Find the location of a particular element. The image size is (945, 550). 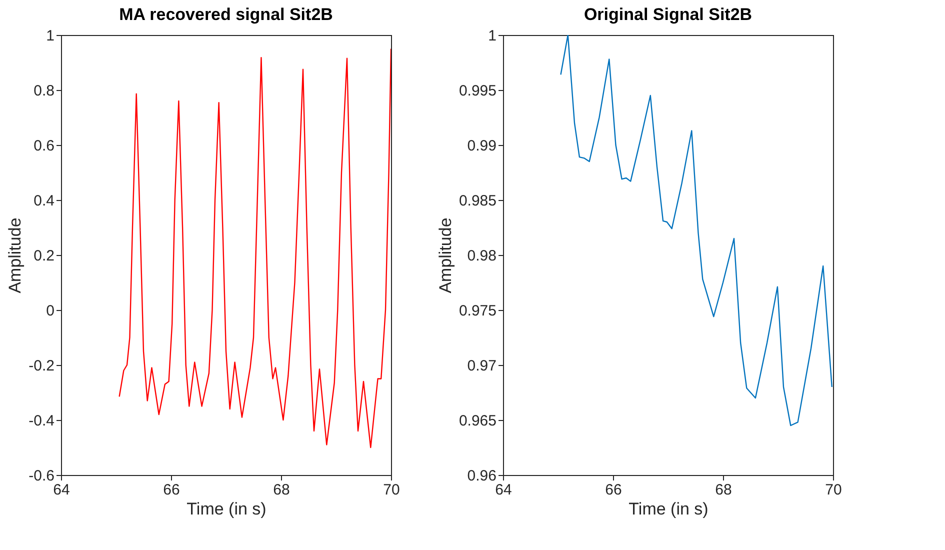

y-tick-label: 0.2 is located at coordinates (44, 256).